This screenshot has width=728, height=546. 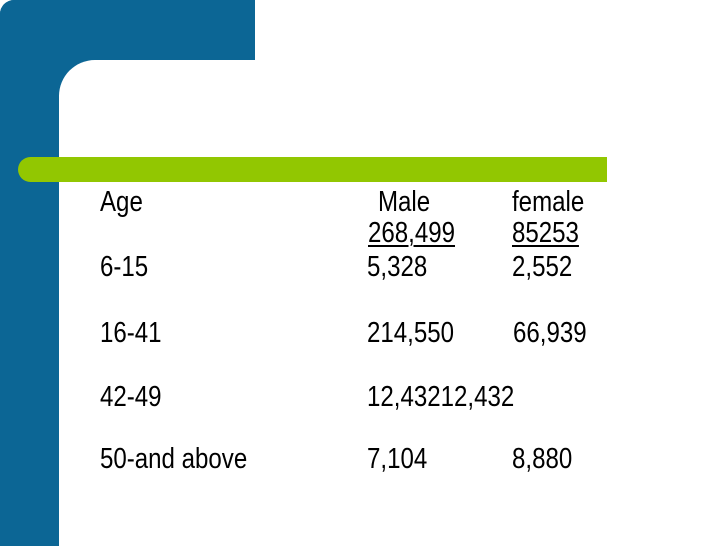 What do you see at coordinates (131, 397) in the screenshot?
I see `table-row-age: 42-49` at bounding box center [131, 397].